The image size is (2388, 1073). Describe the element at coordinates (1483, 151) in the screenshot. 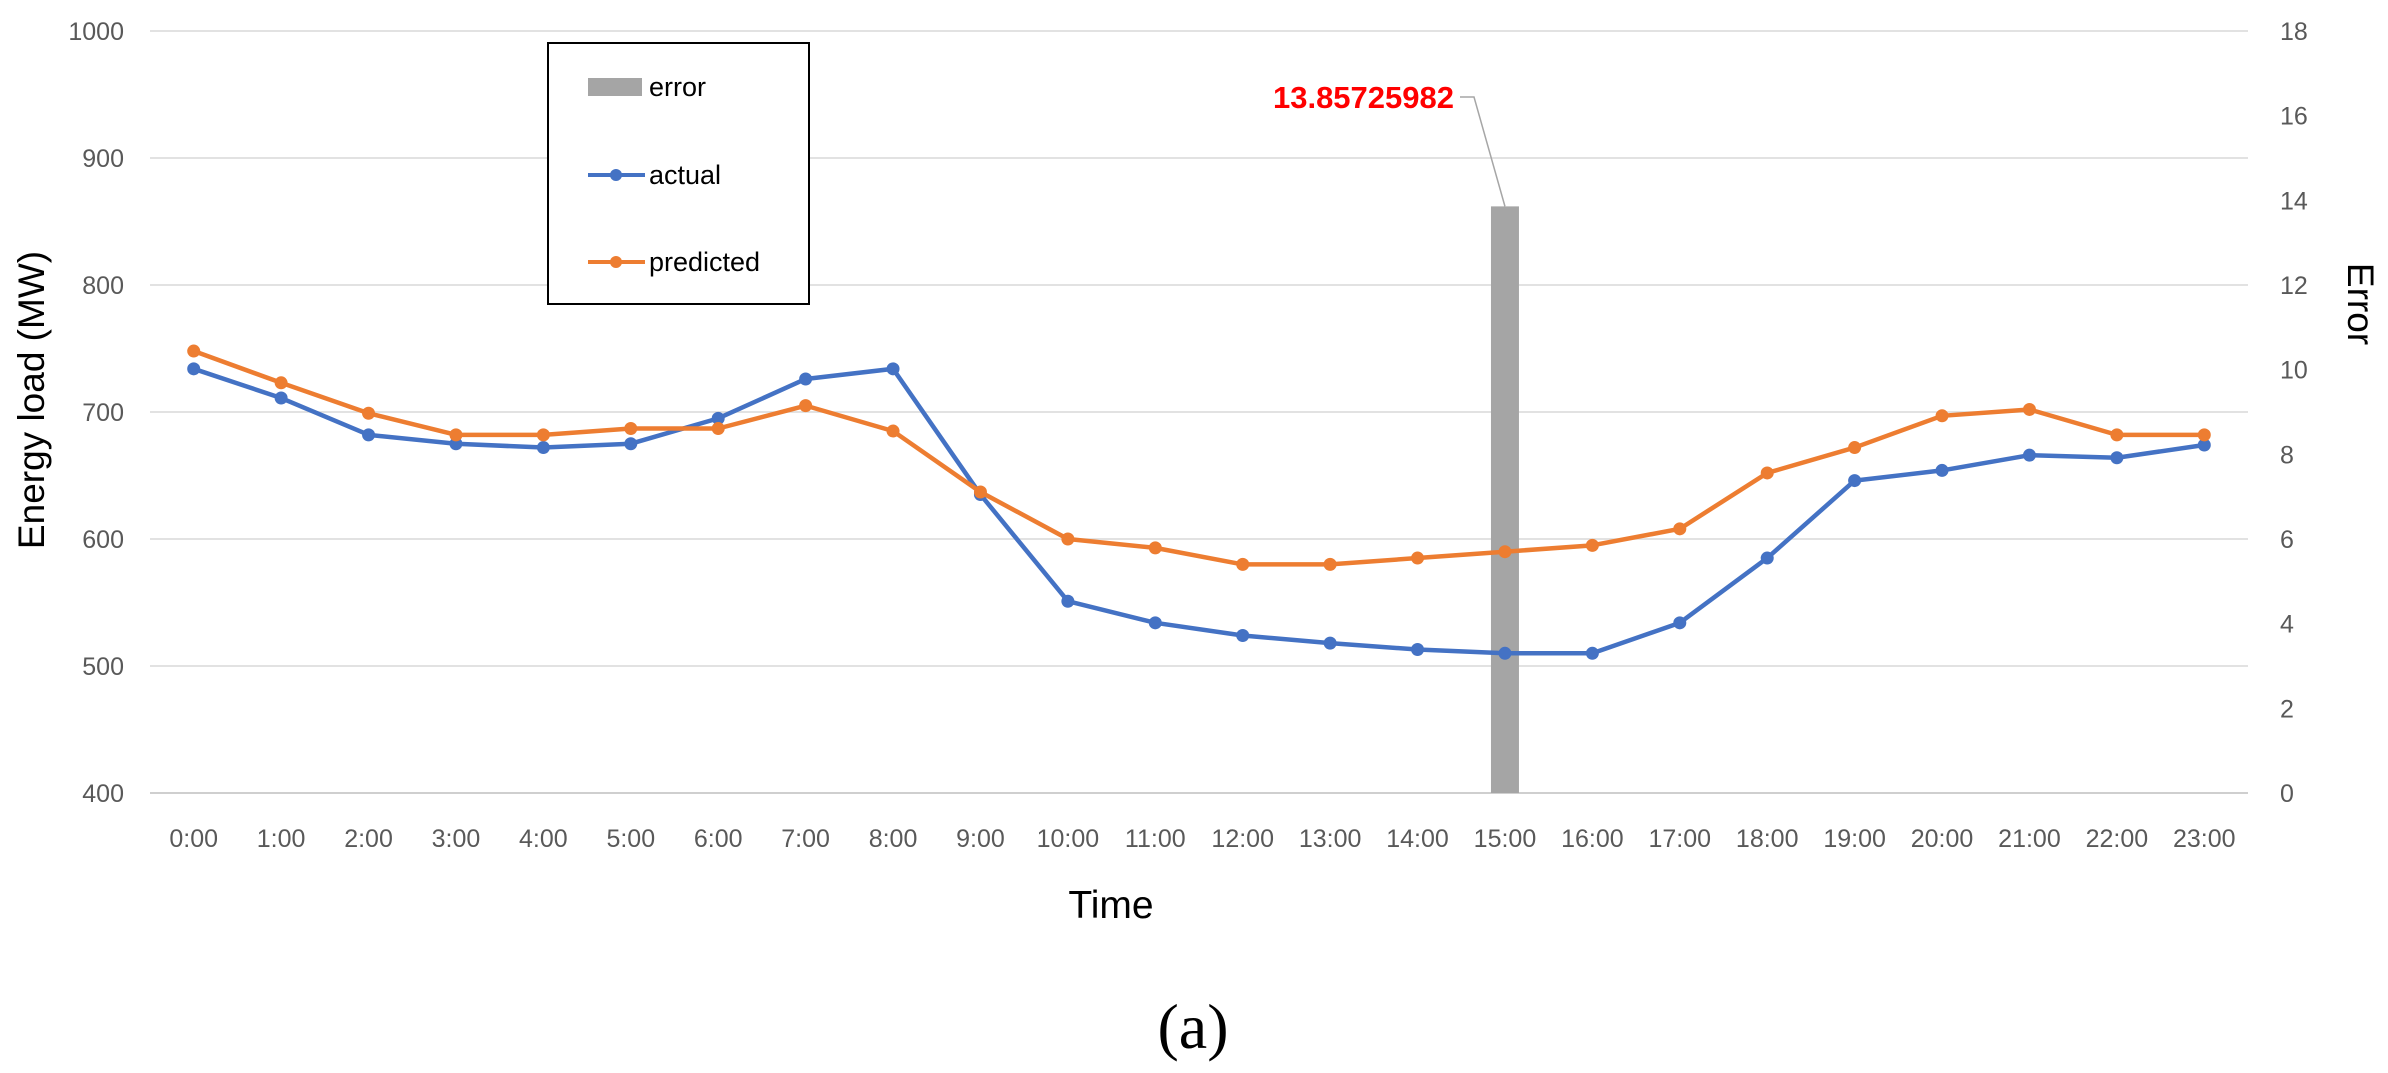

I see `callout-leader` at that location.